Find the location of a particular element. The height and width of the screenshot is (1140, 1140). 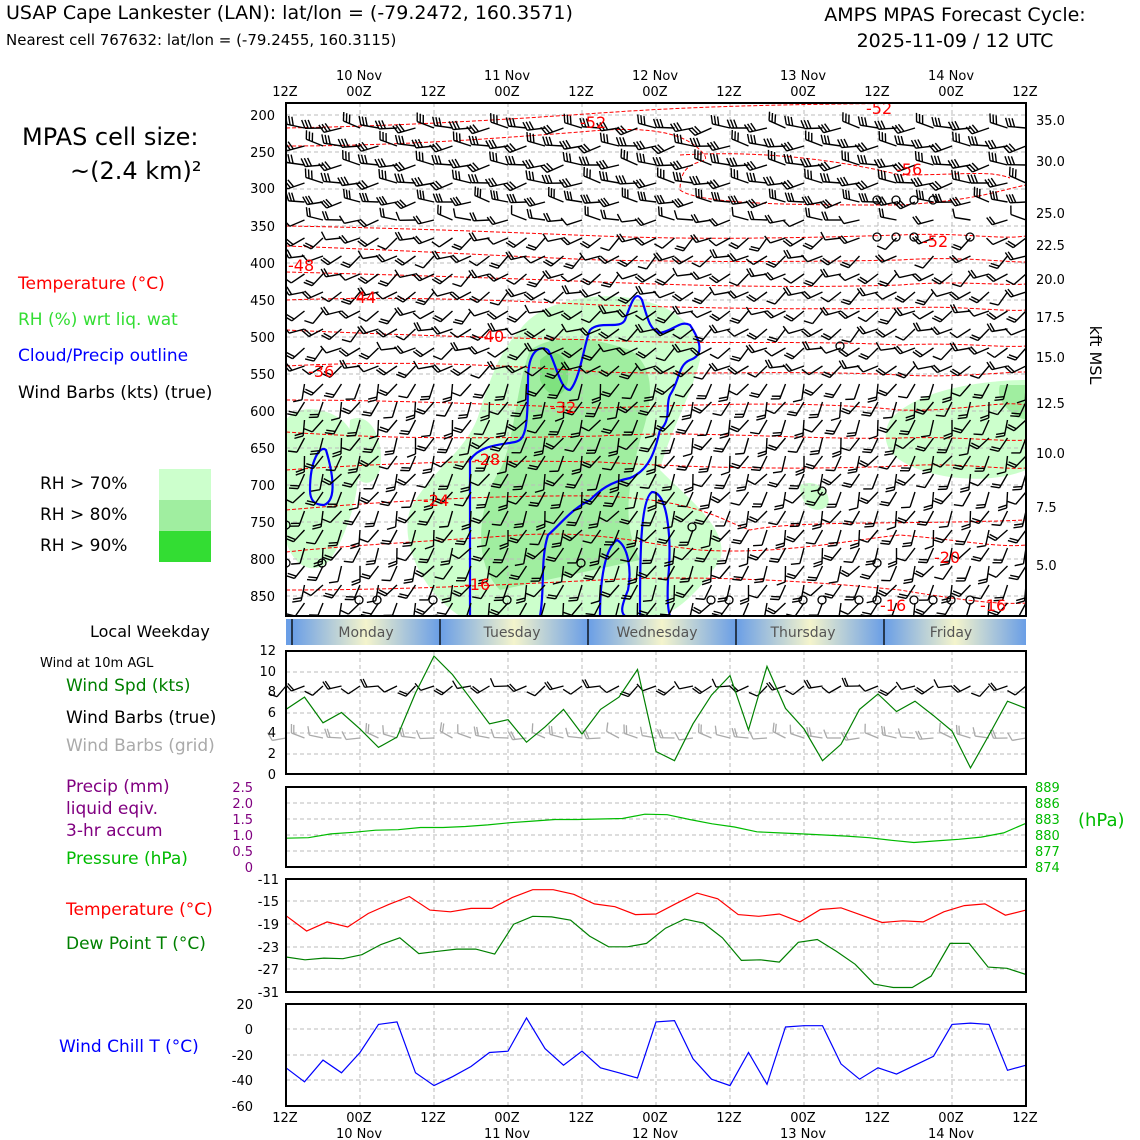

legend-wind-speed: Wind Spd (kts) is located at coordinates (128, 686).